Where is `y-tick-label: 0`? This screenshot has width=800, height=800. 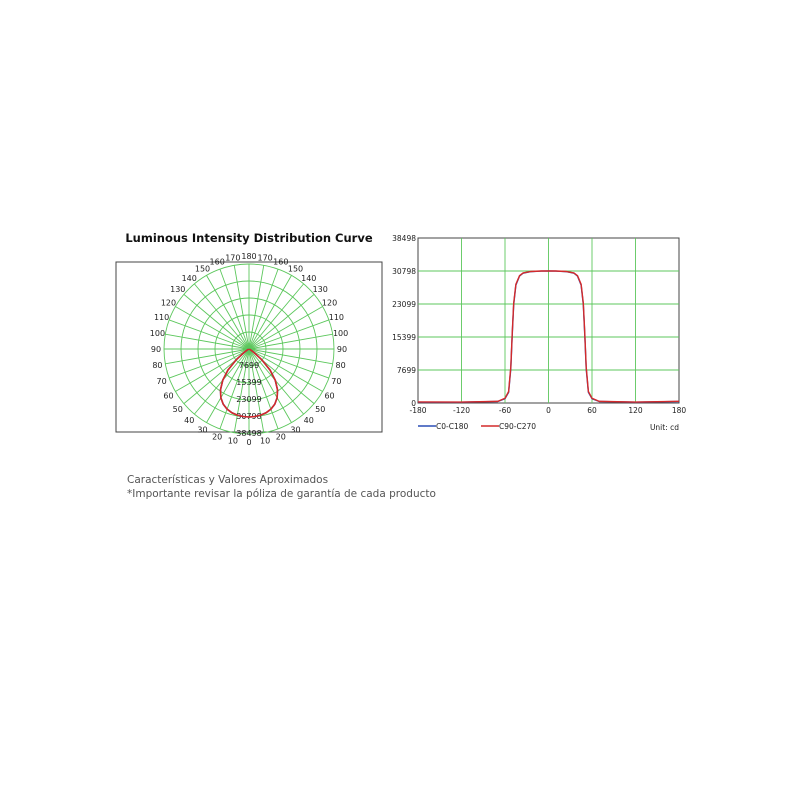 y-tick-label: 0 is located at coordinates (413, 403).